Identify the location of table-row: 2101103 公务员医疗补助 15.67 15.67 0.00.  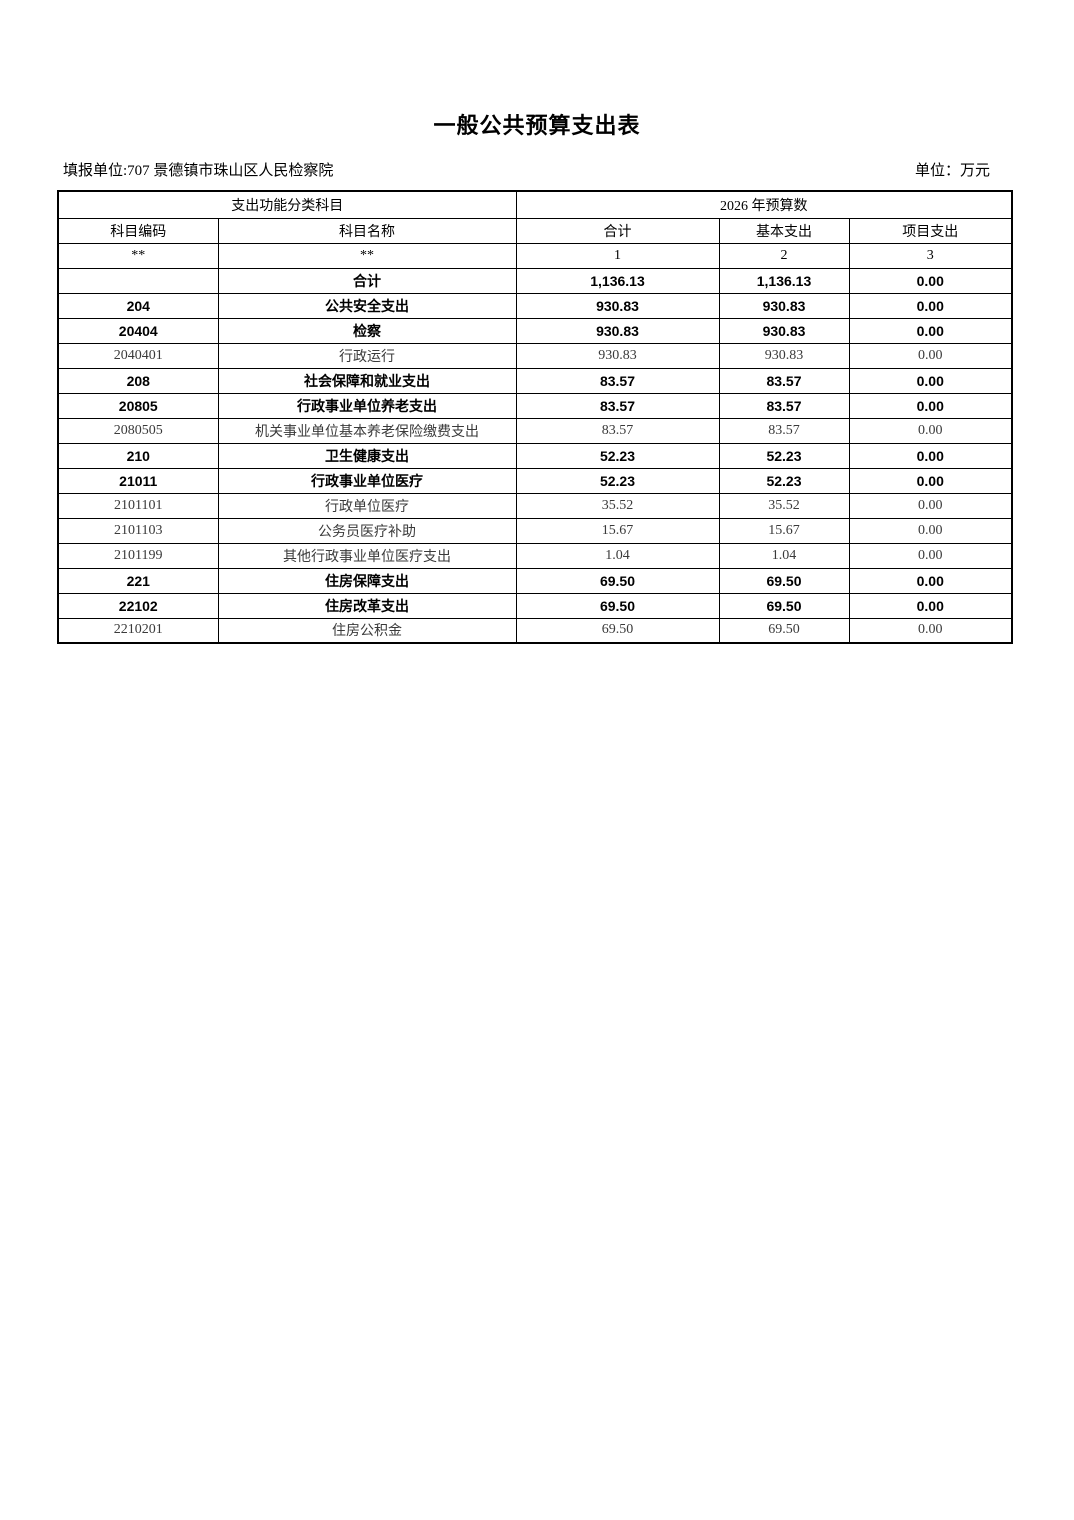
(535, 530).